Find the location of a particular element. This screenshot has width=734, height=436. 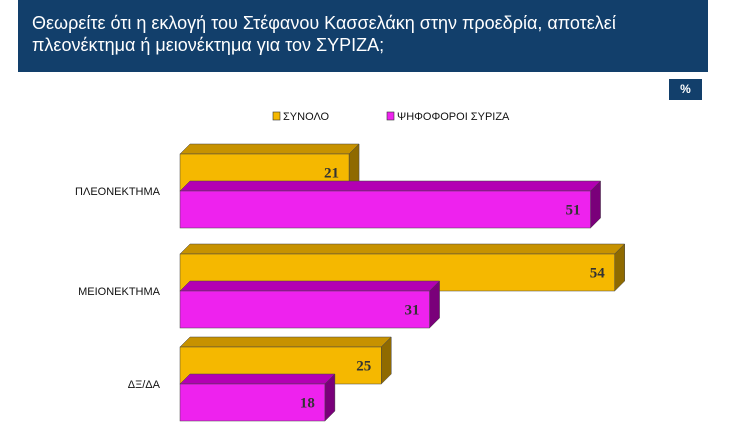

category-label-0: ΠΛΕΟΝΕΚΤΗΜΑ is located at coordinates (118, 192).